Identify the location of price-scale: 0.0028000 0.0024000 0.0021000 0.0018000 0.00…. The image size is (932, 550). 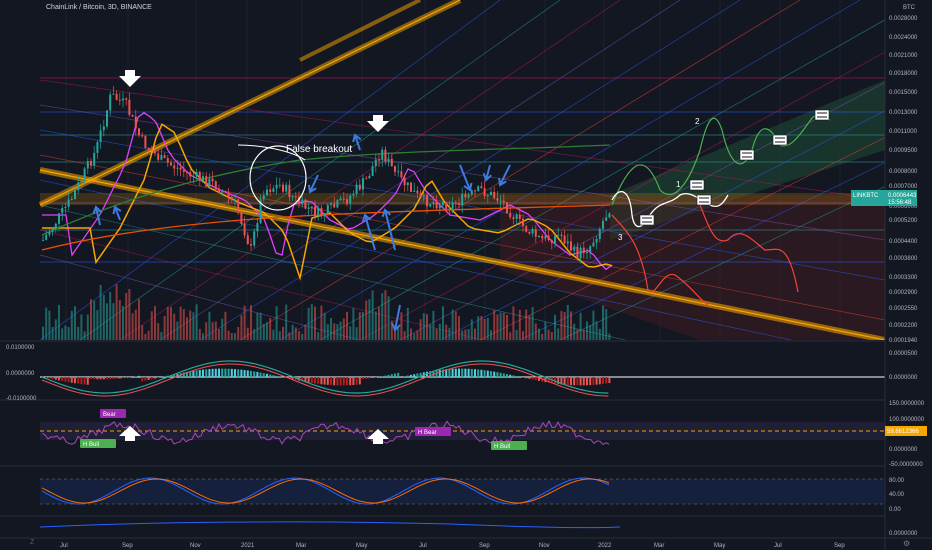
(884, 275).